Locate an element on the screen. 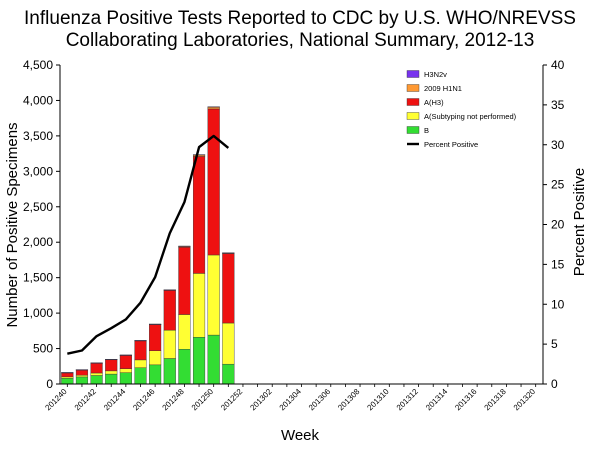 The image size is (600, 450). legend-label-percent-positive: Percent Positive is located at coordinates (451, 144).